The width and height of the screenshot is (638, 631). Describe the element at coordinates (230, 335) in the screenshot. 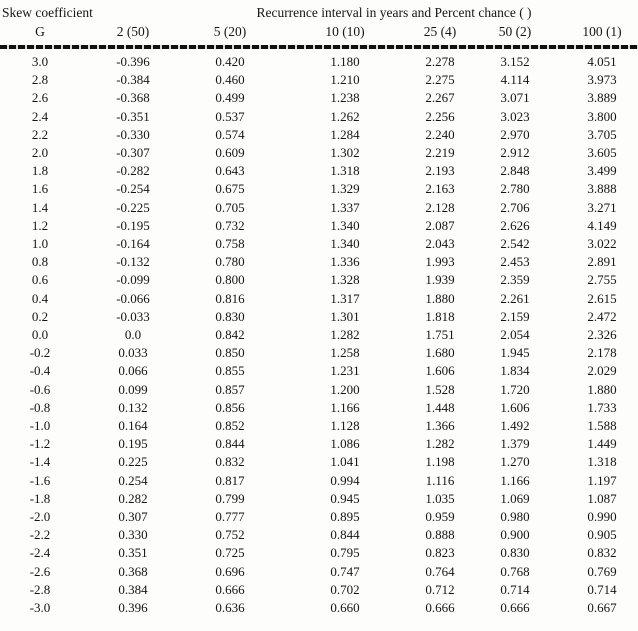

I see `table-cell: 0.842` at that location.